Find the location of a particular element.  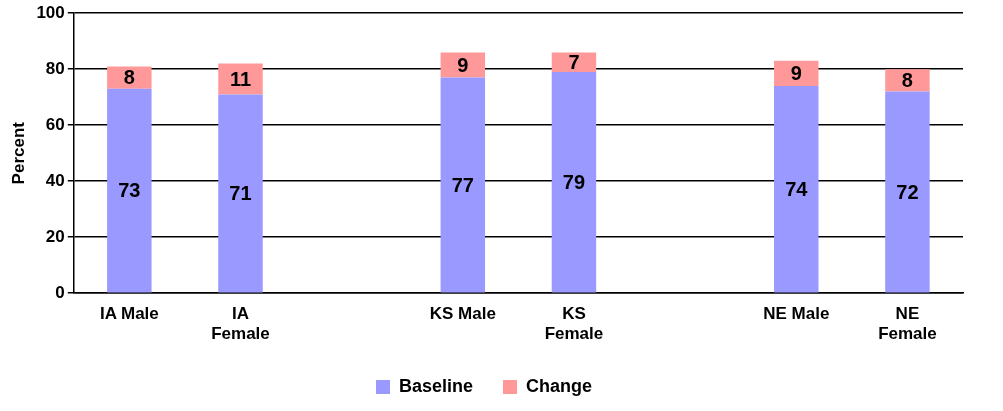

y-tick-label: 0 is located at coordinates (60, 292).